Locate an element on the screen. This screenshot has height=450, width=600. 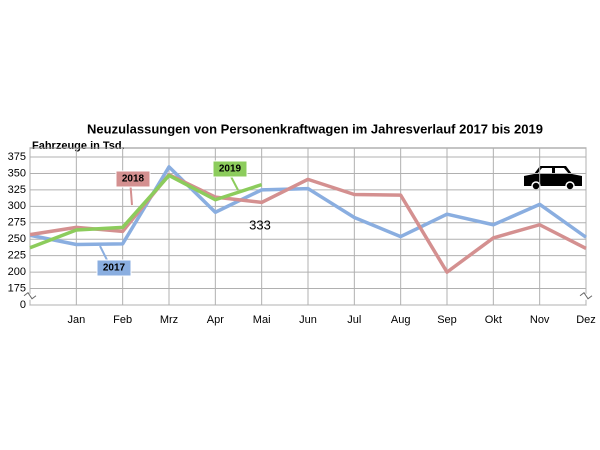
x-tick-label: Nov is located at coordinates (540, 320).